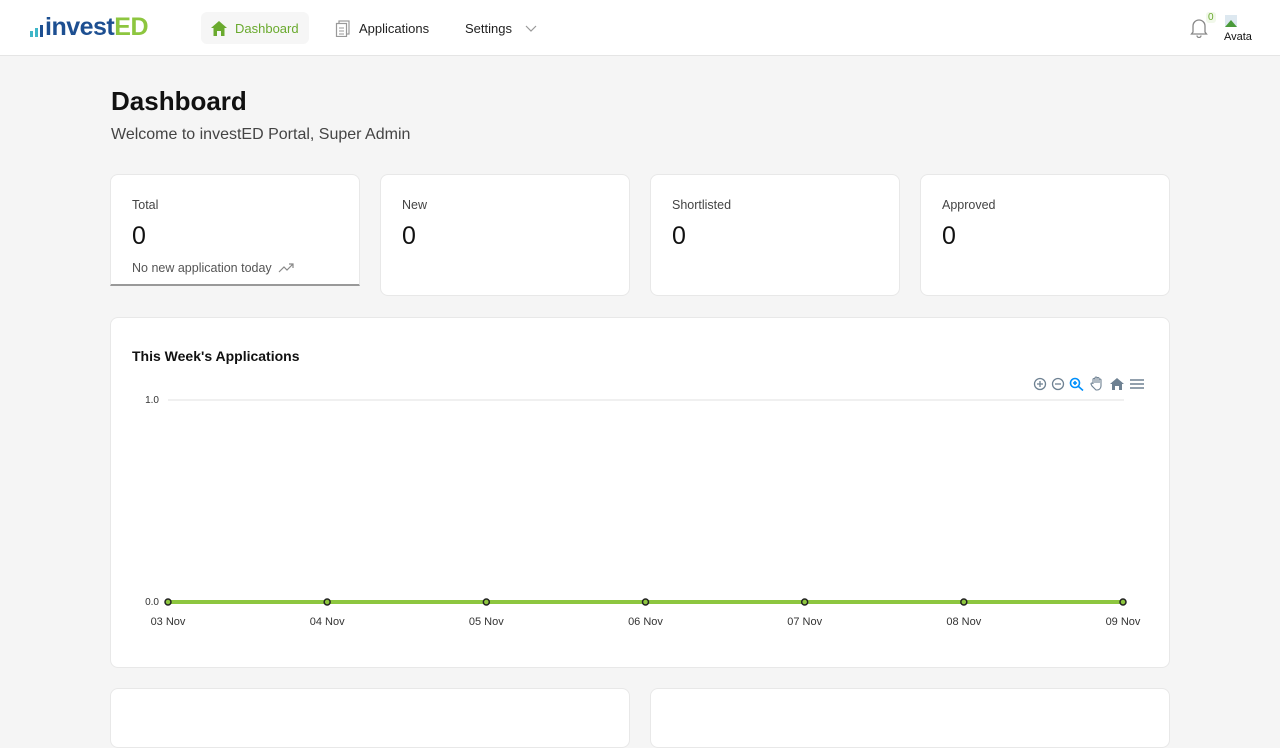 The width and height of the screenshot is (1280, 748). I want to click on clipboard-icon, so click(342, 28).